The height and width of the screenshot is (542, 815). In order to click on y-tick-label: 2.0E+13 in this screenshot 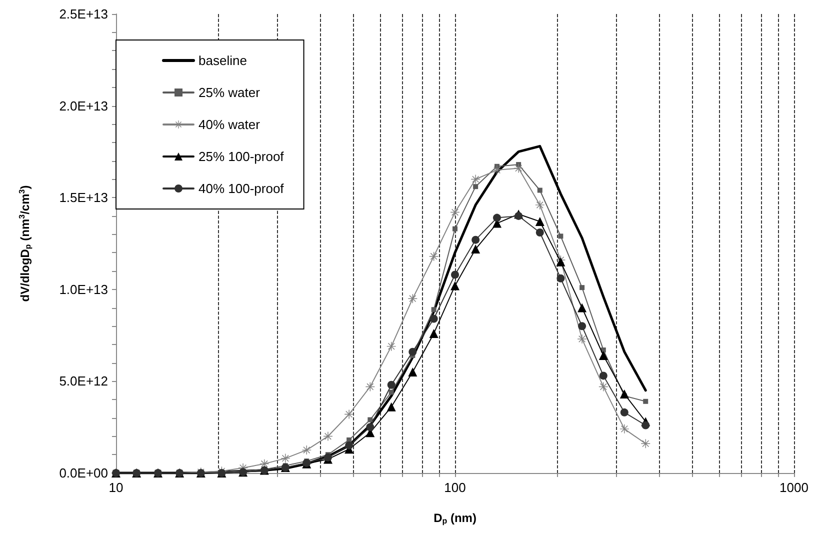, I will do `click(83, 106)`.